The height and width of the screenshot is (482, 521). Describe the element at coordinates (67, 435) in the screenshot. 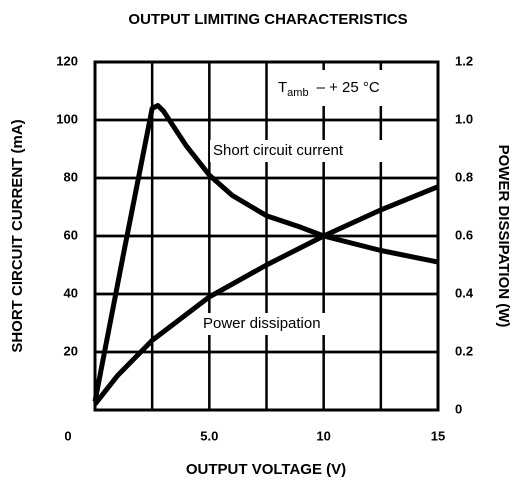

I see `x-tick-label: 0` at that location.